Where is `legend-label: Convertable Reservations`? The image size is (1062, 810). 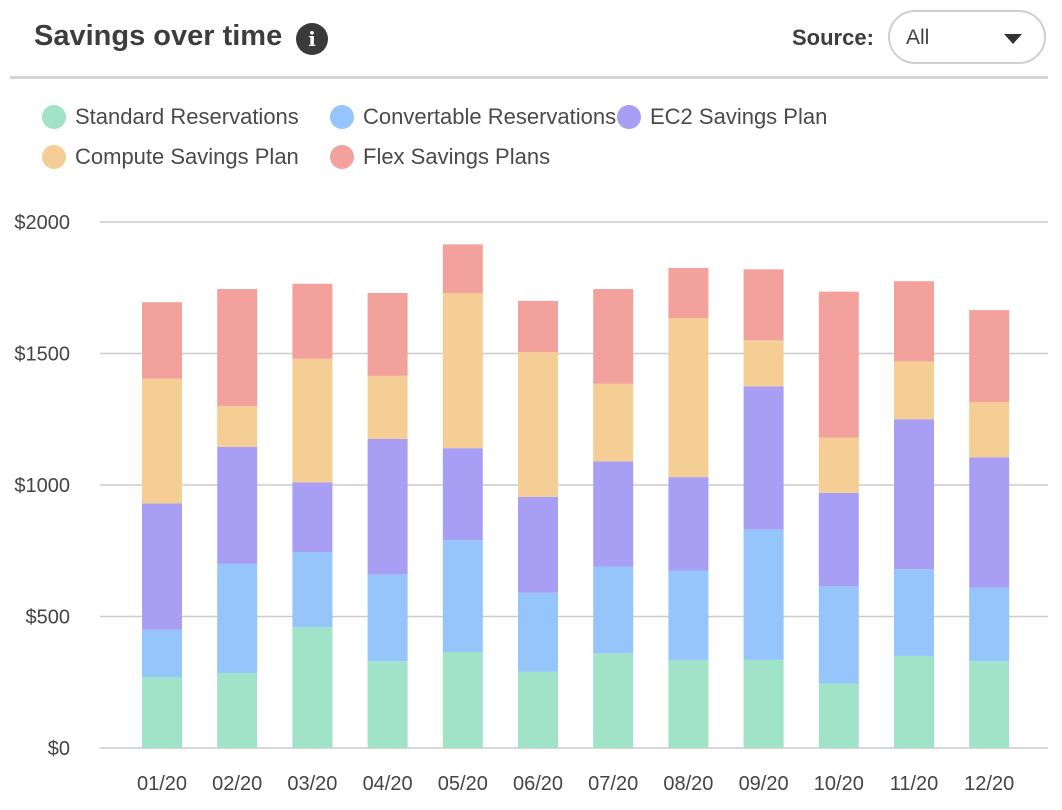 legend-label: Convertable Reservations is located at coordinates (490, 116).